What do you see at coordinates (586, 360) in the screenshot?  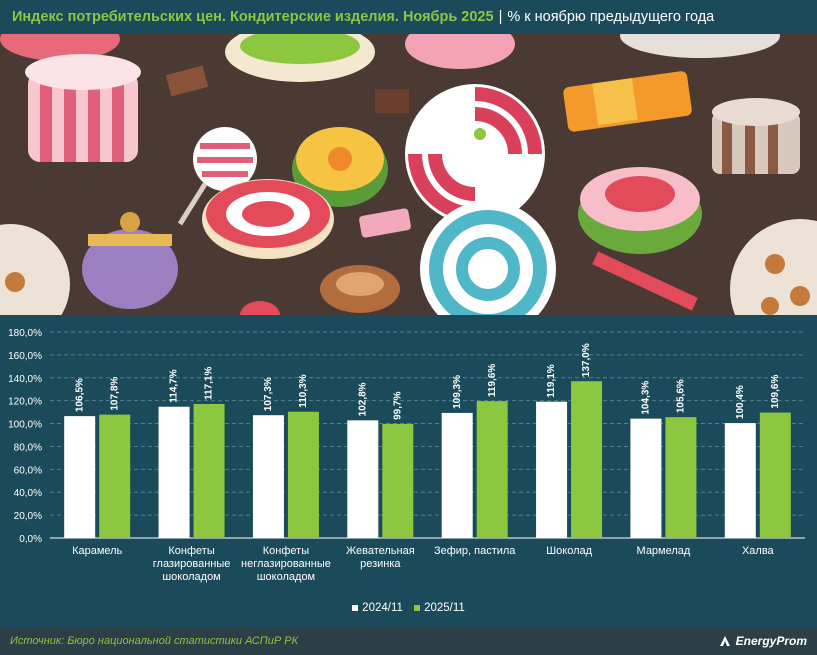 I see `data-label: 137,0%` at bounding box center [586, 360].